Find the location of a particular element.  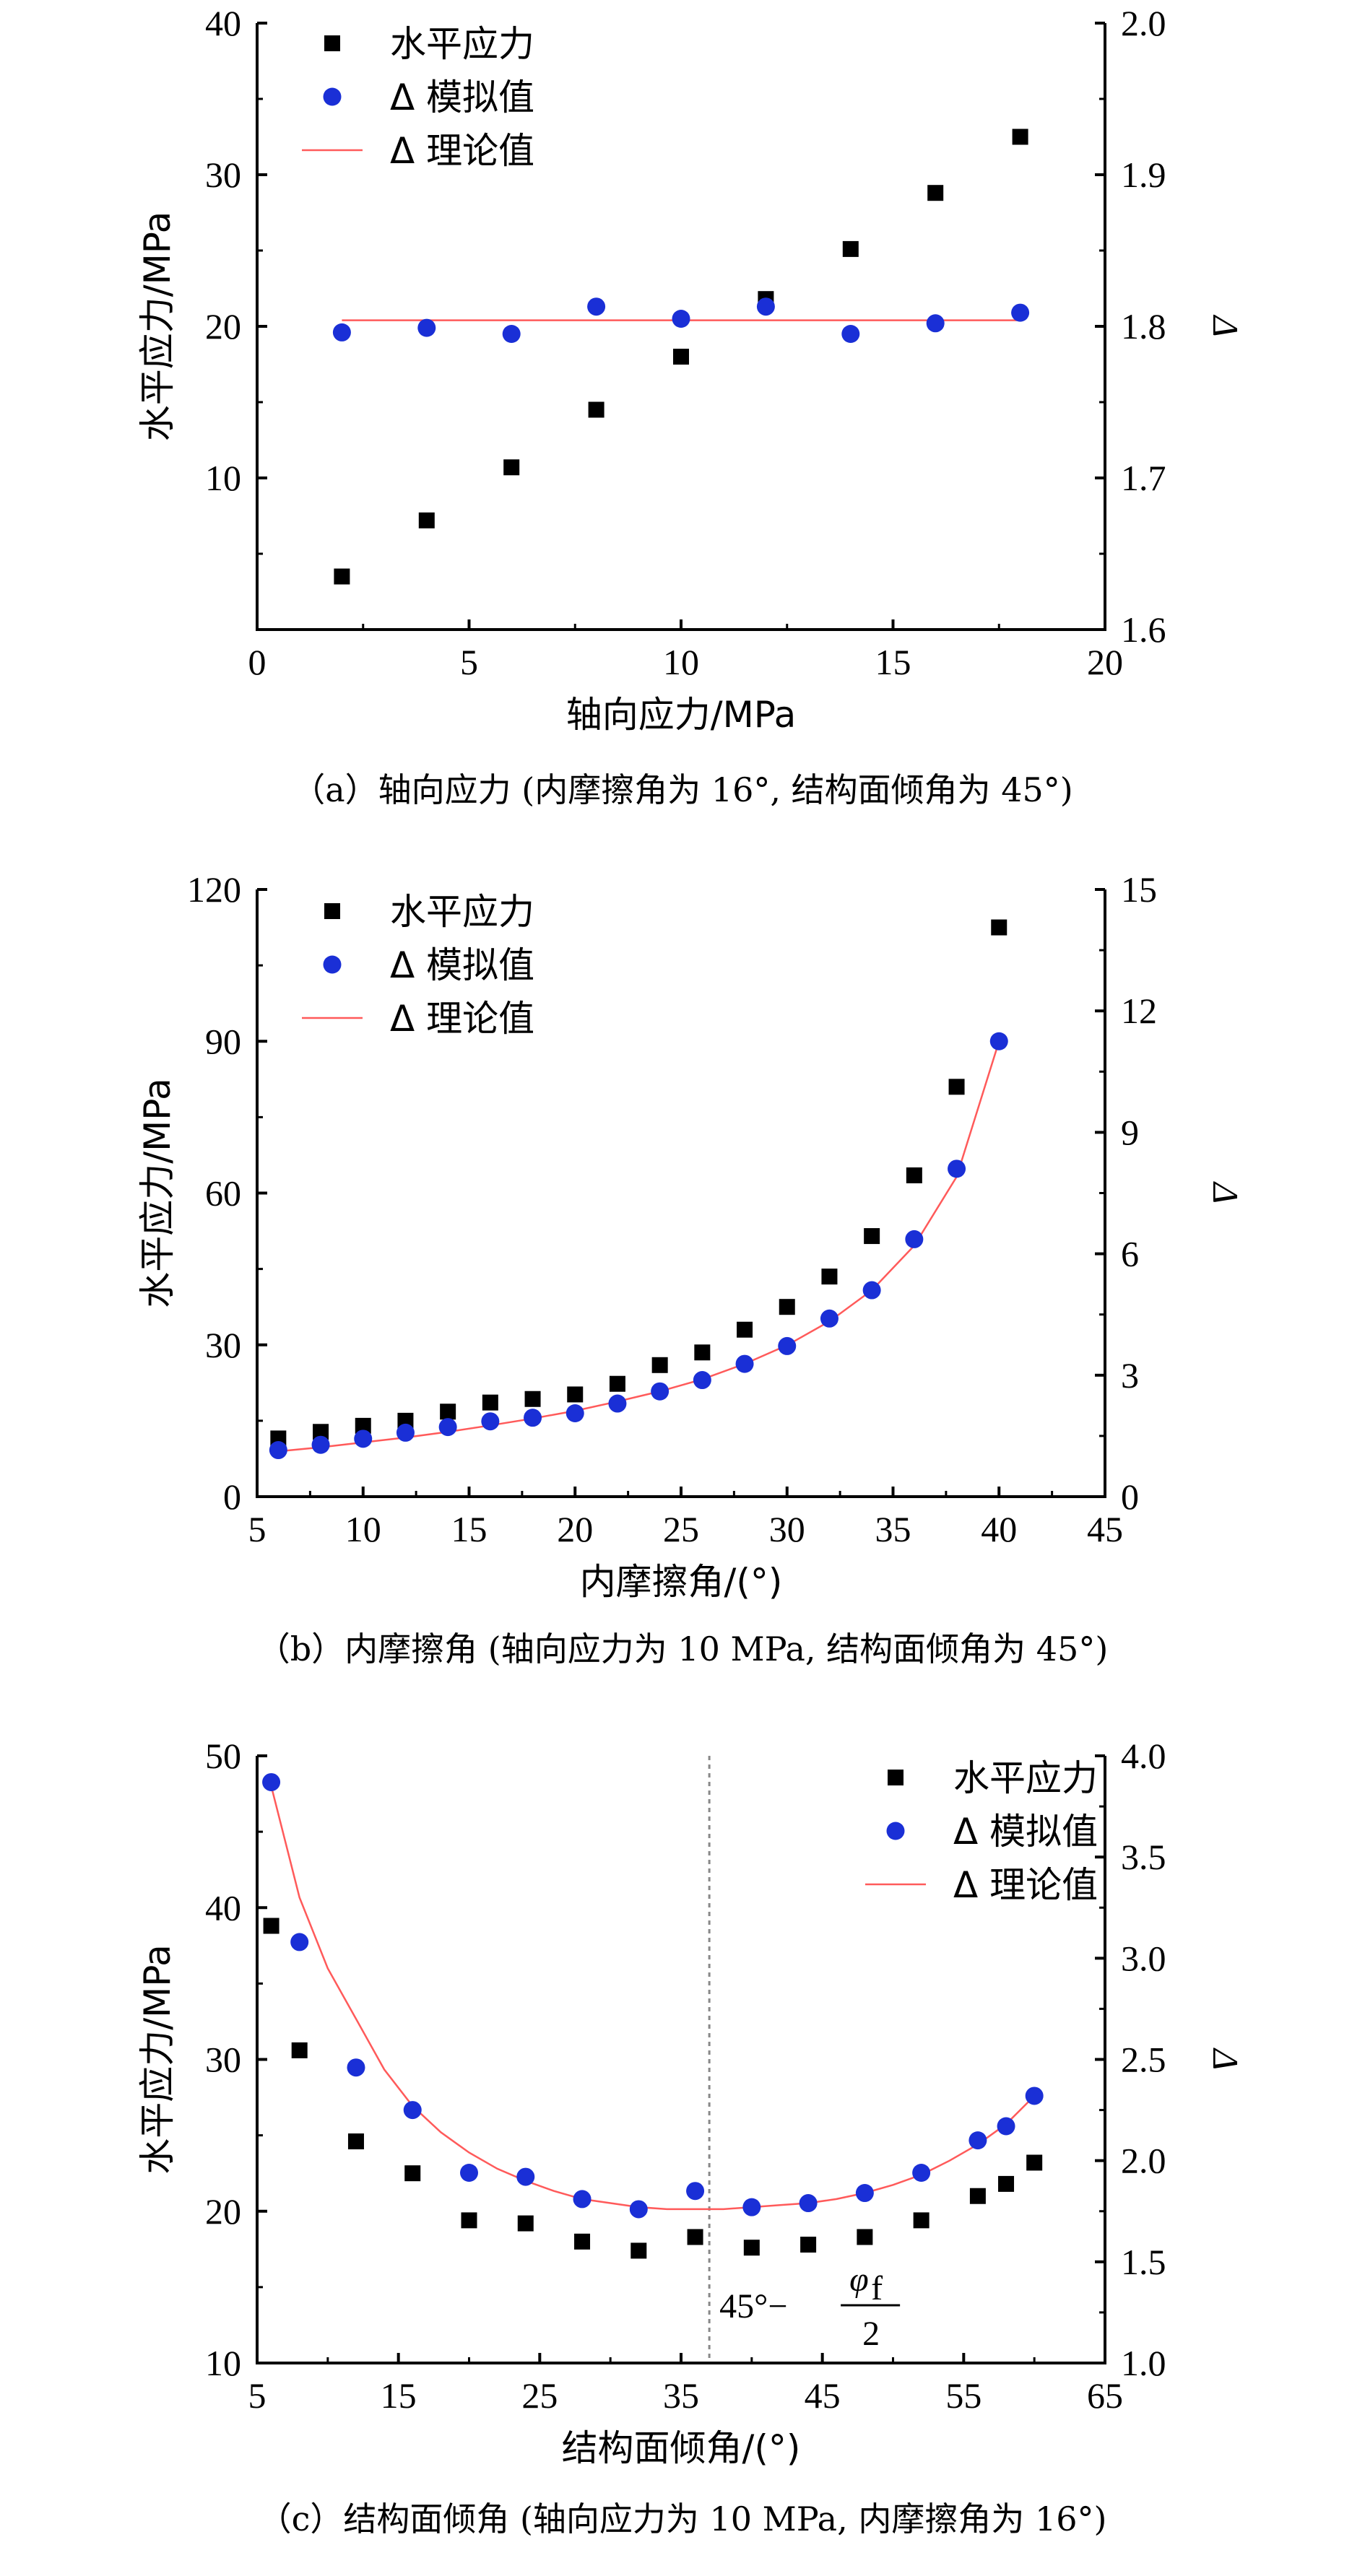

panel-caption: （c）结构面倾角 (轴向应力为 10 MPa, 内摩擦角为 16°) is located at coordinates (683, 2518).